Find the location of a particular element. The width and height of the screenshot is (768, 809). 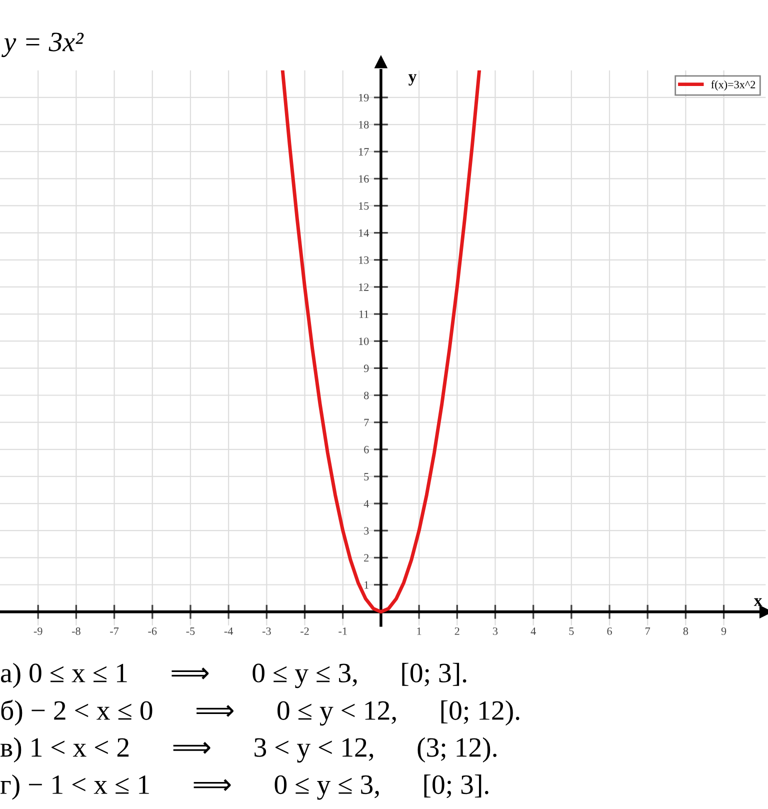

y-tick-label: 17 is located at coordinates (364, 152).